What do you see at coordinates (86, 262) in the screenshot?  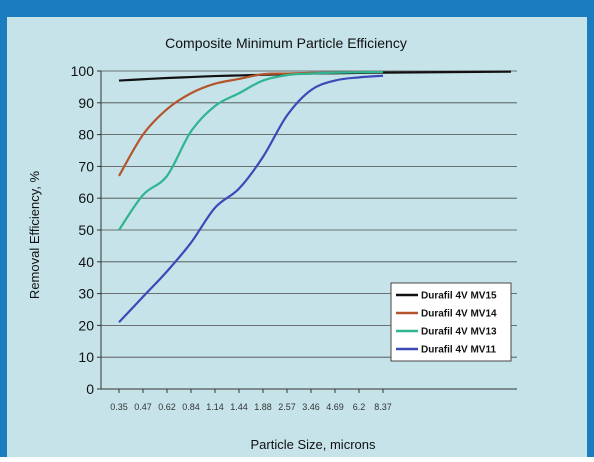 I see `y-tick-label-40: 40` at bounding box center [86, 262].